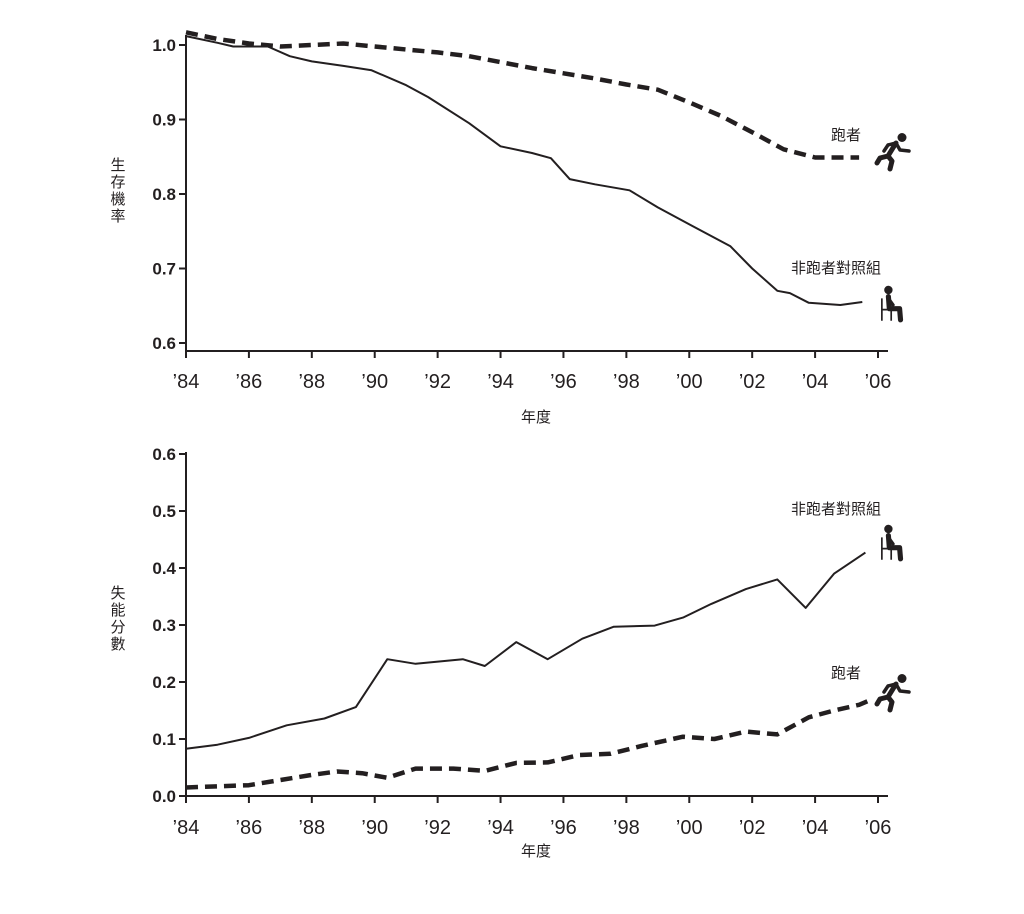 The height and width of the screenshot is (914, 1024). I want to click on y-tick-label: 0.2, so click(164, 682).